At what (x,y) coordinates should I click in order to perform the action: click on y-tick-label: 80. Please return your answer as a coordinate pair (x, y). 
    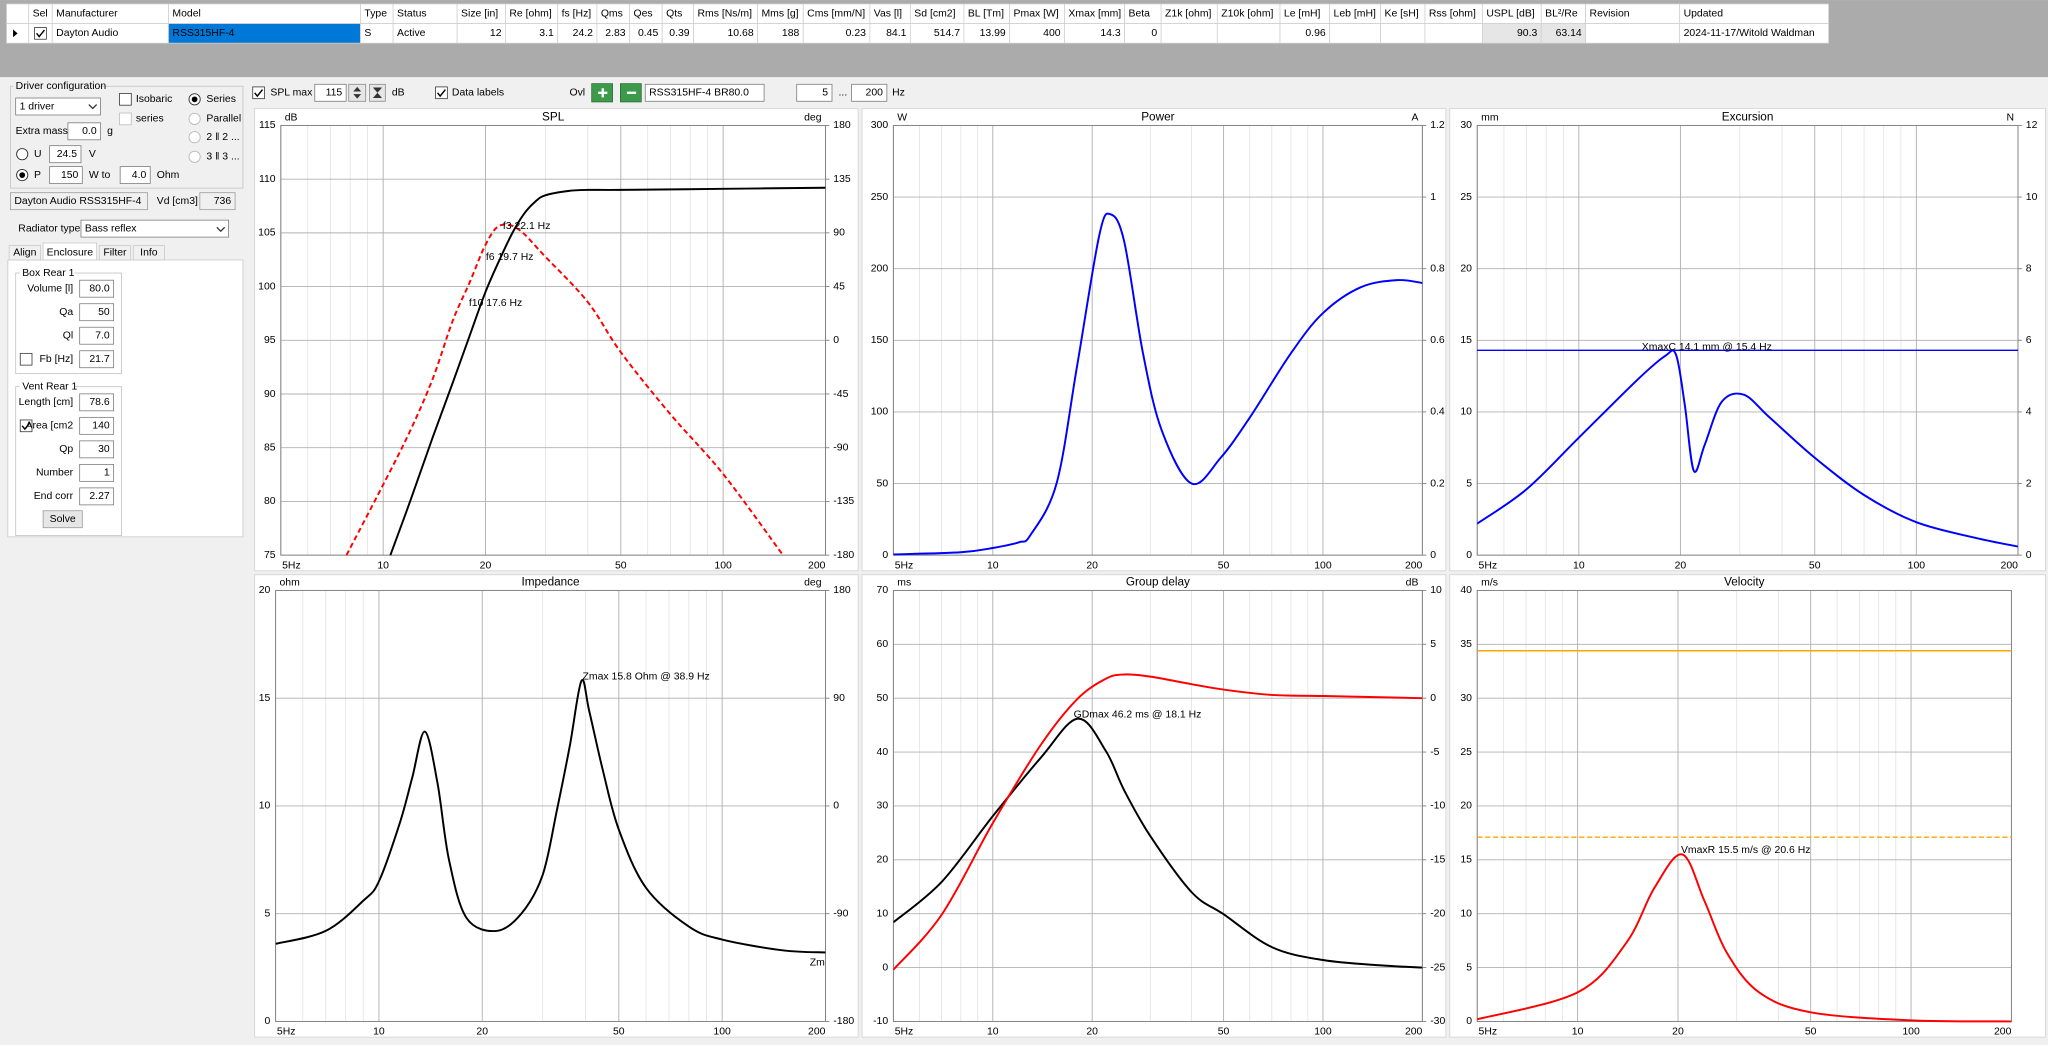
    Looking at the image, I should click on (270, 501).